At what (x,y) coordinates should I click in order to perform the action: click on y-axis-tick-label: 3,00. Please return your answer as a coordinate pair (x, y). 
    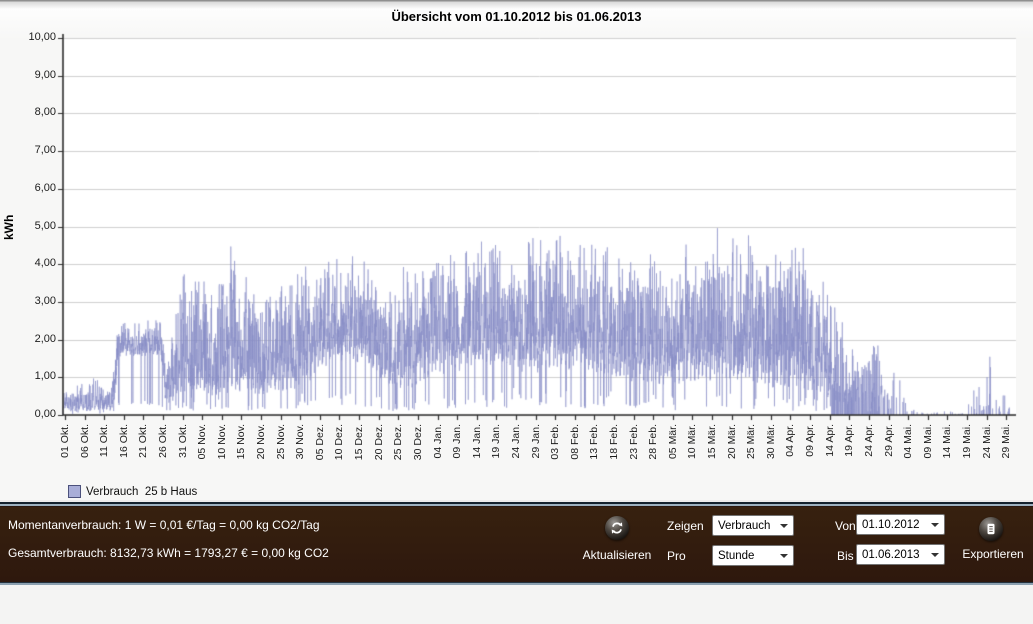
    Looking at the image, I should click on (45, 300).